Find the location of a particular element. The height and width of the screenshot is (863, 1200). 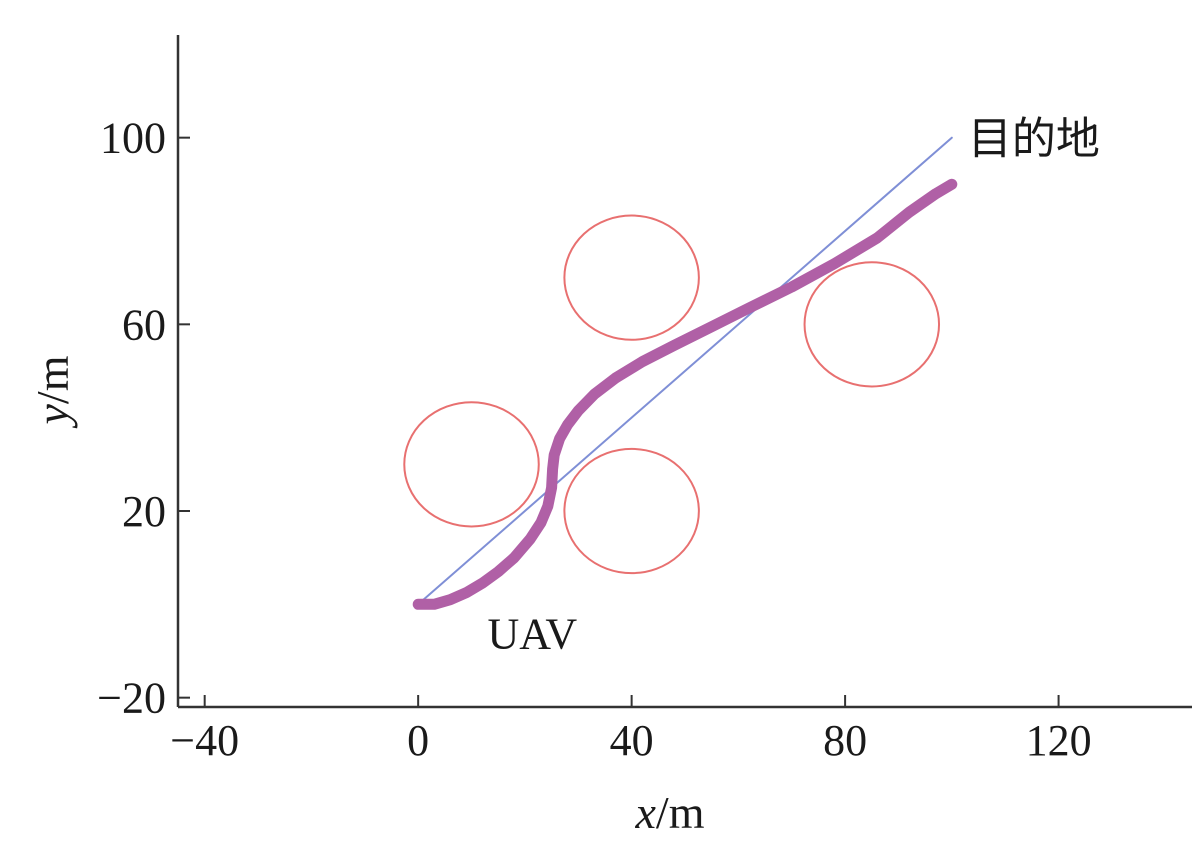

x-axis-title: x/m is located at coordinates (670, 812).